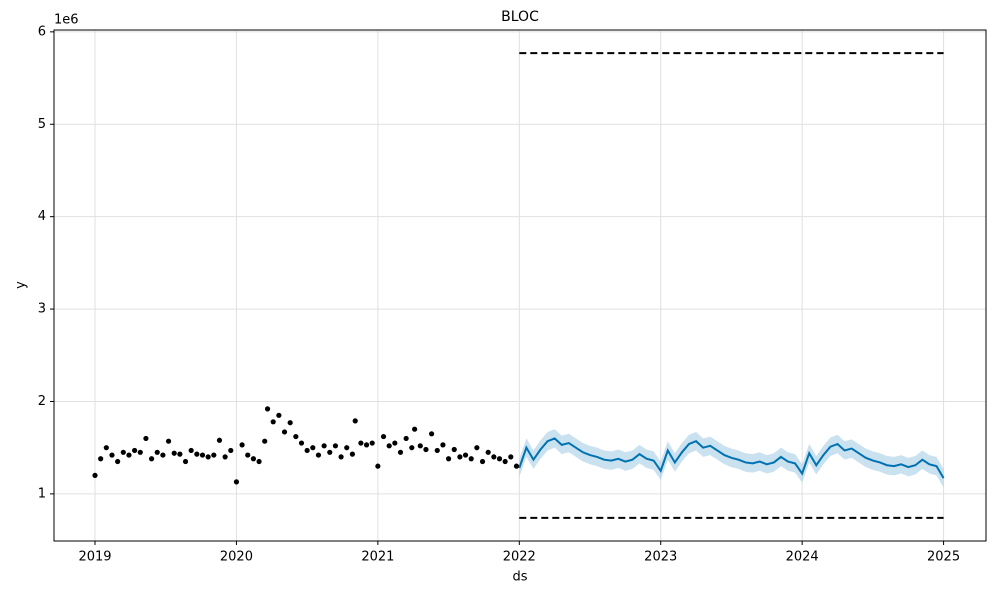 The image size is (1000, 600). Describe the element at coordinates (94, 557) in the screenshot. I see `x-tick-label: 2019` at that location.